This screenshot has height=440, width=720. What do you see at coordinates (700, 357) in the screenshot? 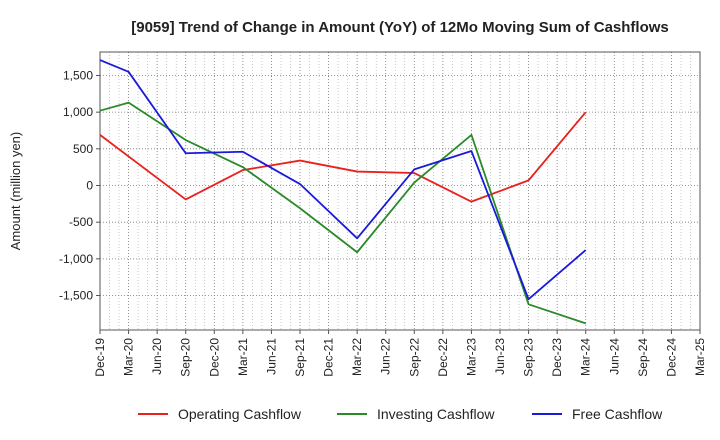
I see `x-tick-label: Mar-25` at bounding box center [700, 357].